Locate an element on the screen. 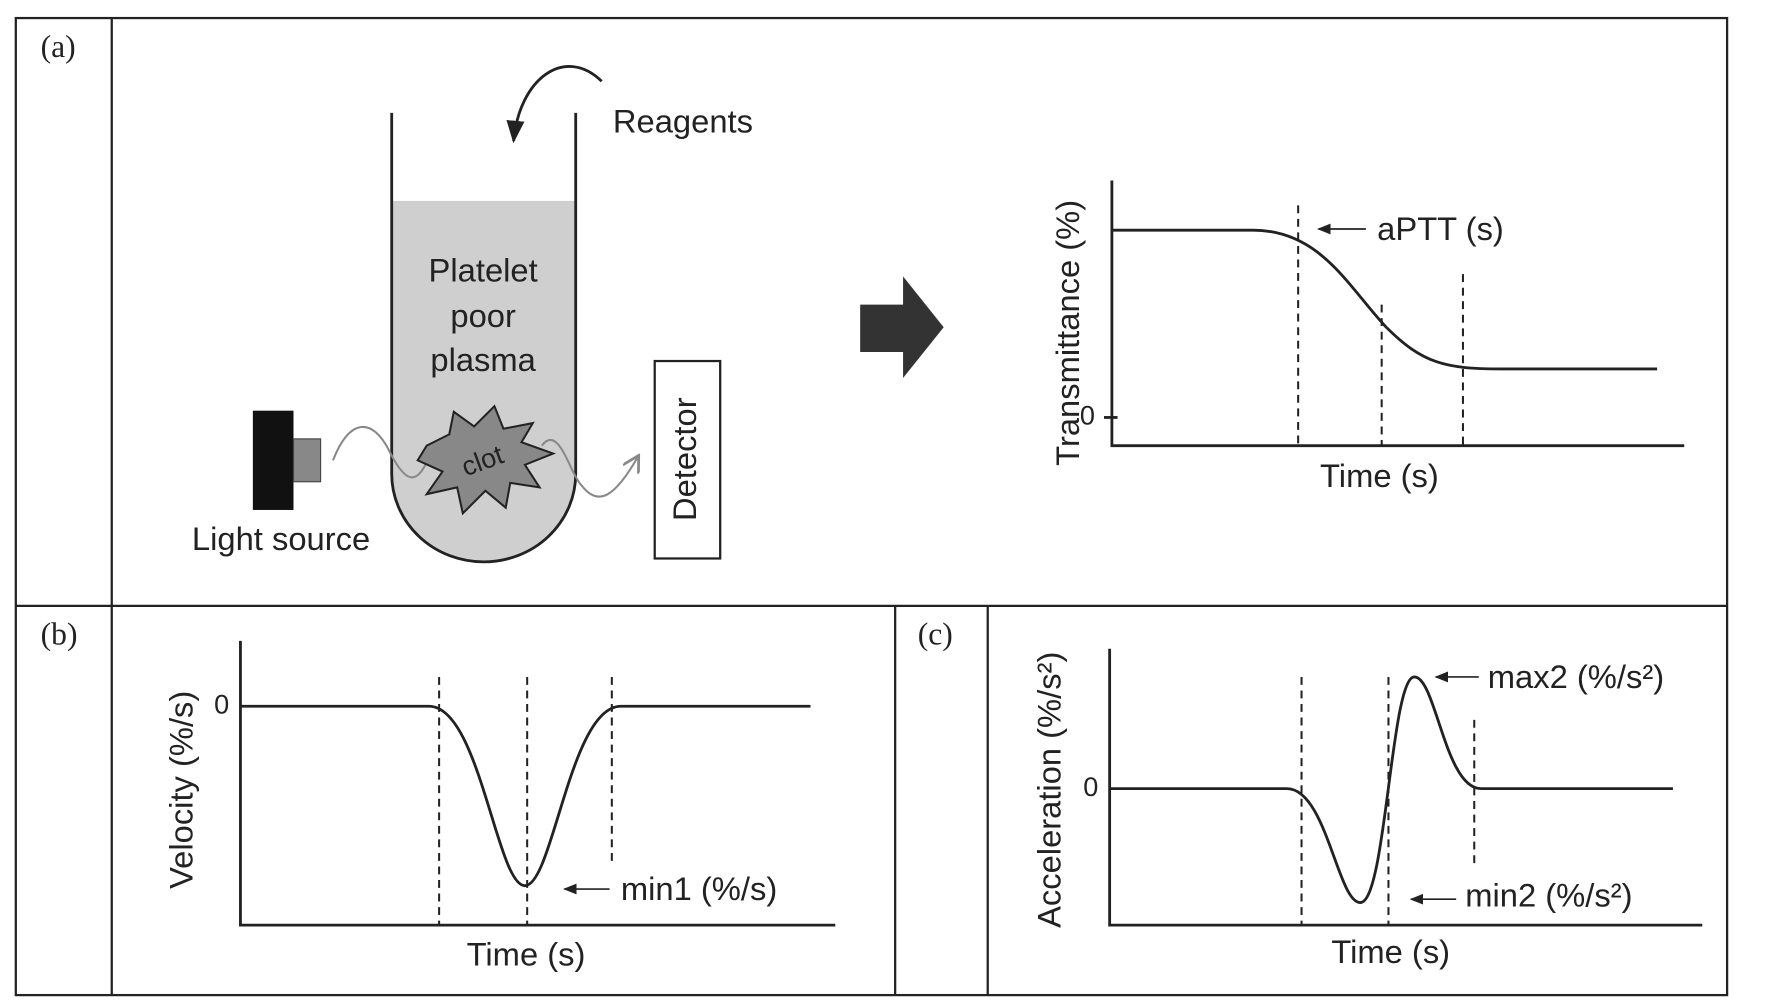 The width and height of the screenshot is (1770, 1003). sample-label: Platelet is located at coordinates (483, 270).